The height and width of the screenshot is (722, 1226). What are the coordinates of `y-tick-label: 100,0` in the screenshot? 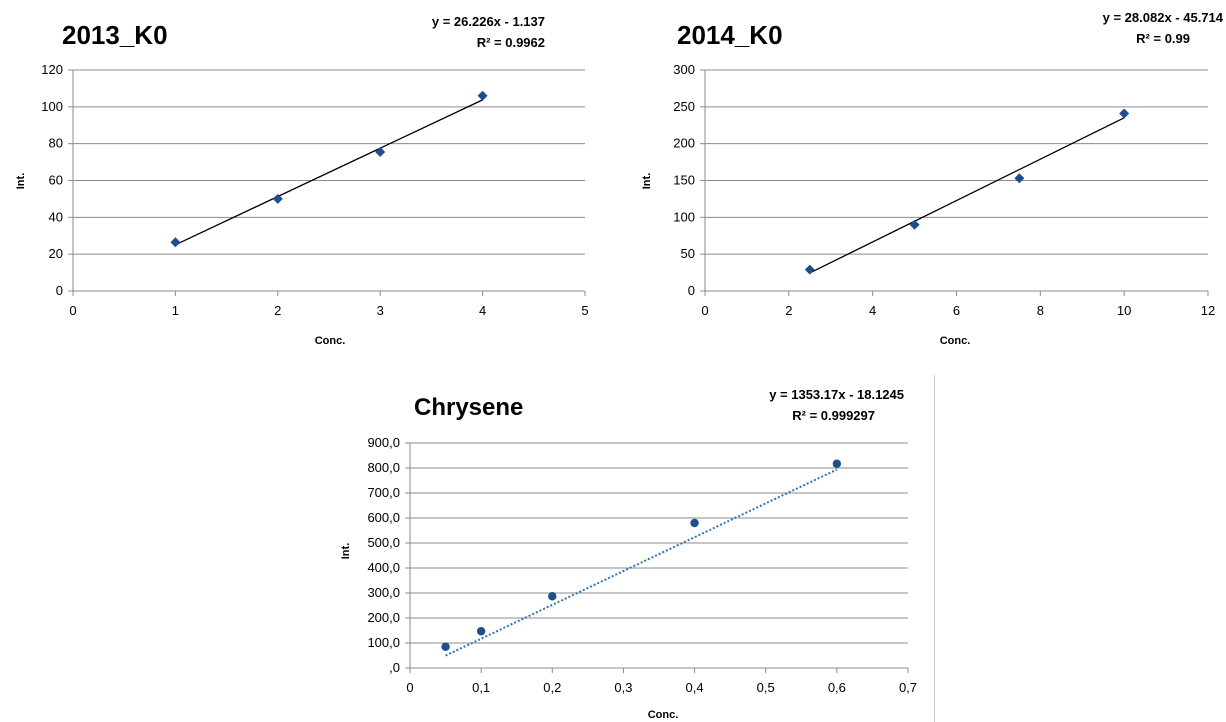 It's located at (383, 642).